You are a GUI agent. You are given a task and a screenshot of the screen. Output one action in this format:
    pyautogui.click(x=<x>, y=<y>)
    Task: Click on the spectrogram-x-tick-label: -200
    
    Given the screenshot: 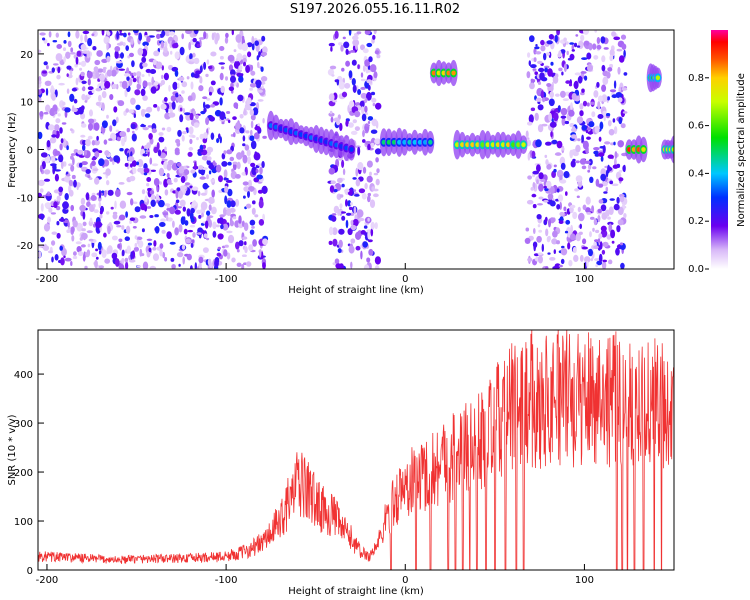 What is the action you would take?
    pyautogui.click(x=47, y=279)
    